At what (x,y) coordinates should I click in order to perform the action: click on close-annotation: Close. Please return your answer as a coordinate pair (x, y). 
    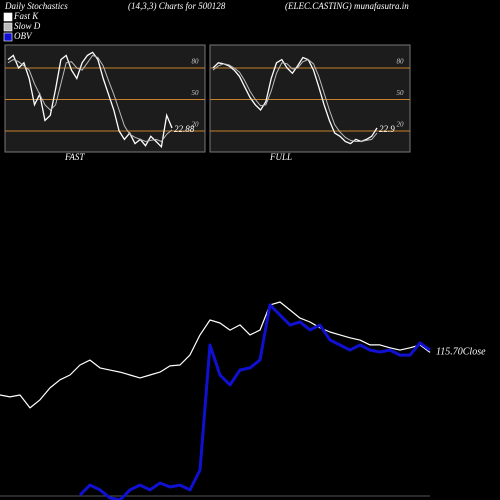
    Looking at the image, I should click on (474, 352).